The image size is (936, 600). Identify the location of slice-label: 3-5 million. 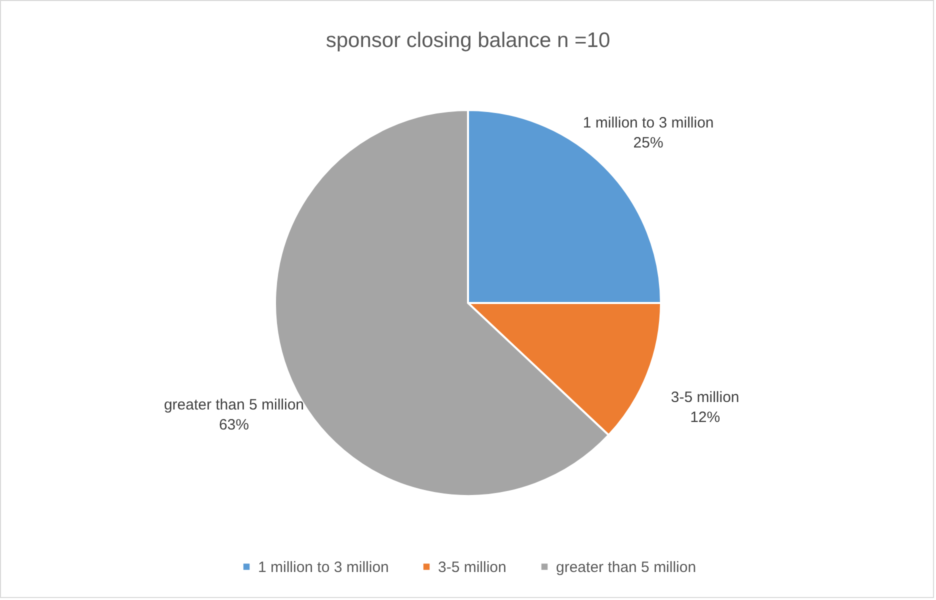
(705, 397).